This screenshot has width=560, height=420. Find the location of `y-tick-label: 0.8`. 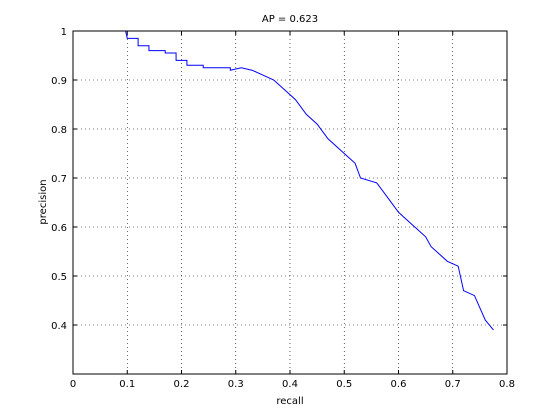

y-tick-label: 0.8 is located at coordinates (59, 130).